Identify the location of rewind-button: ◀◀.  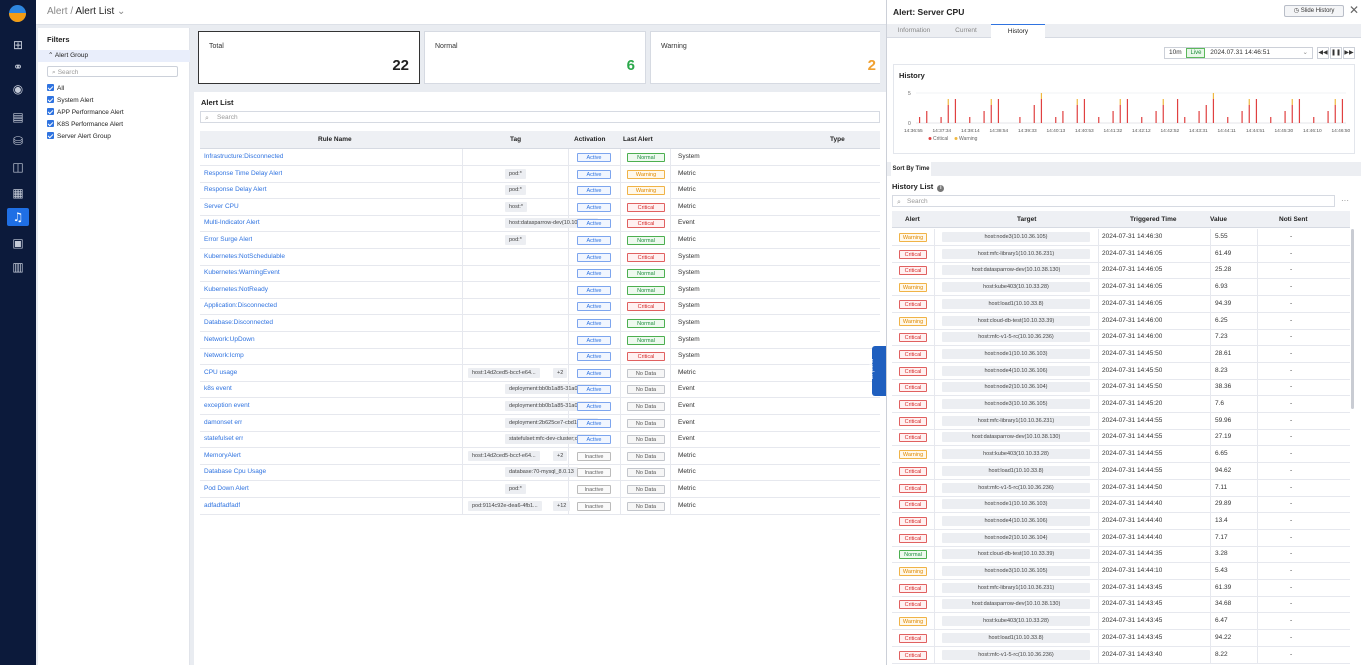
(1323, 53).